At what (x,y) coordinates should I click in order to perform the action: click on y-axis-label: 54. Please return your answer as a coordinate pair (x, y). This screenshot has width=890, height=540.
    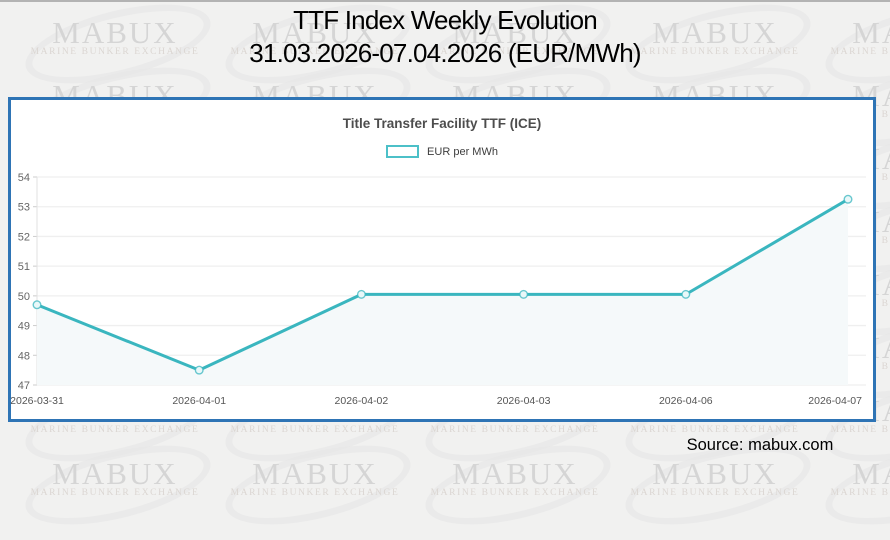
    Looking at the image, I should click on (24, 178).